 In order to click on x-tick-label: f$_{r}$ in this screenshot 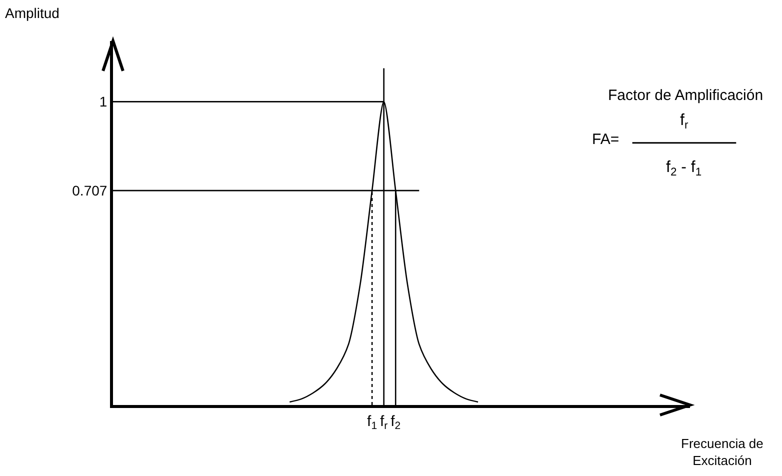, I will do `click(384, 422)`.